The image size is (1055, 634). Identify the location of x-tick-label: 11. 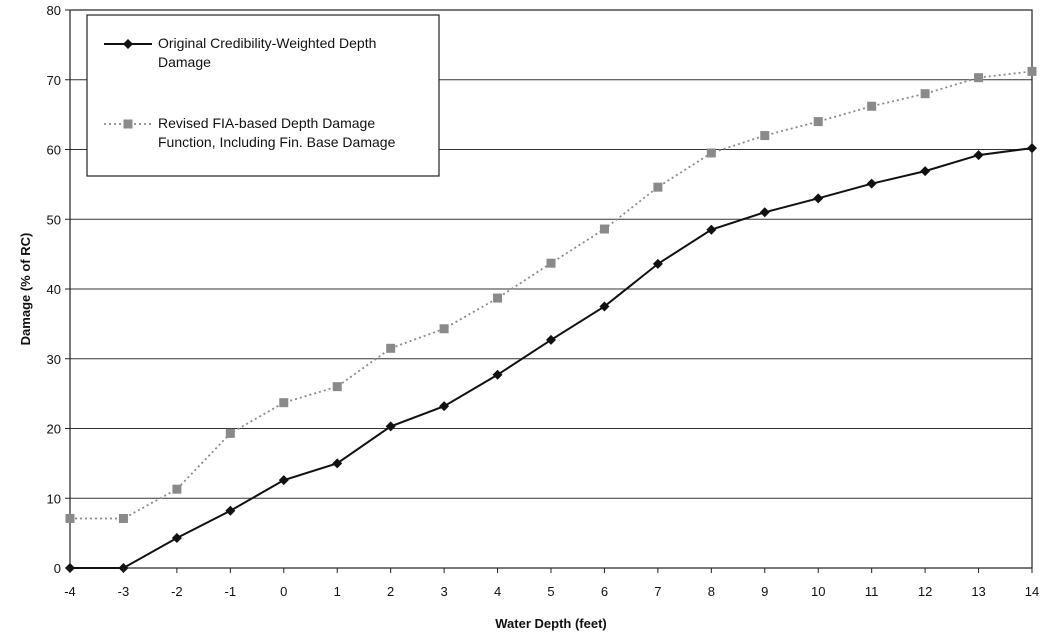
(872, 591).